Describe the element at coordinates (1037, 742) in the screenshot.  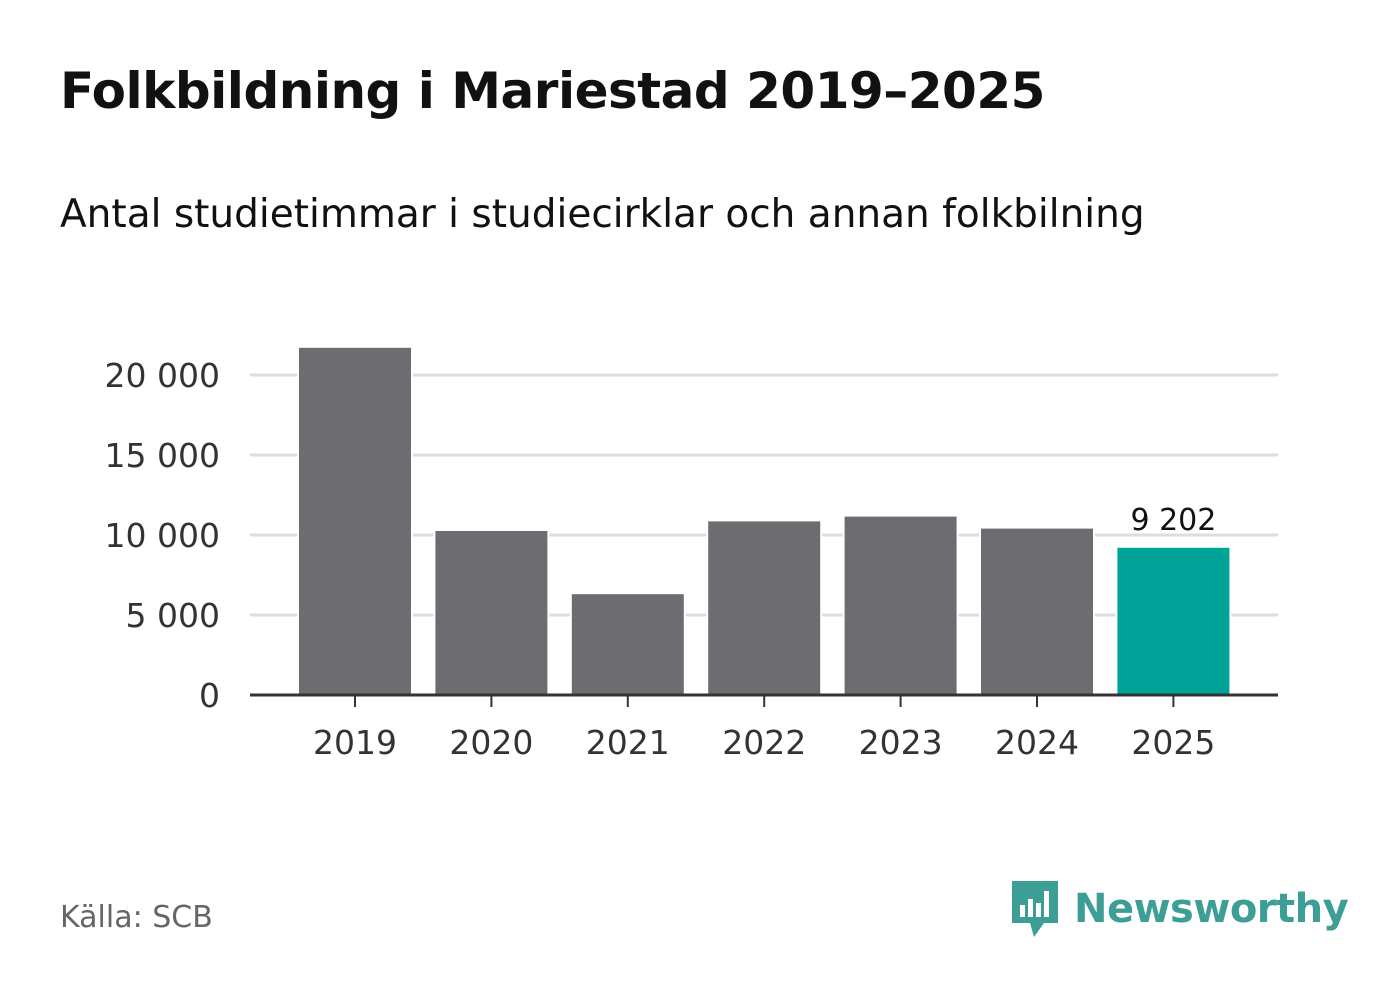
I see `x-tick-label: 2024` at that location.